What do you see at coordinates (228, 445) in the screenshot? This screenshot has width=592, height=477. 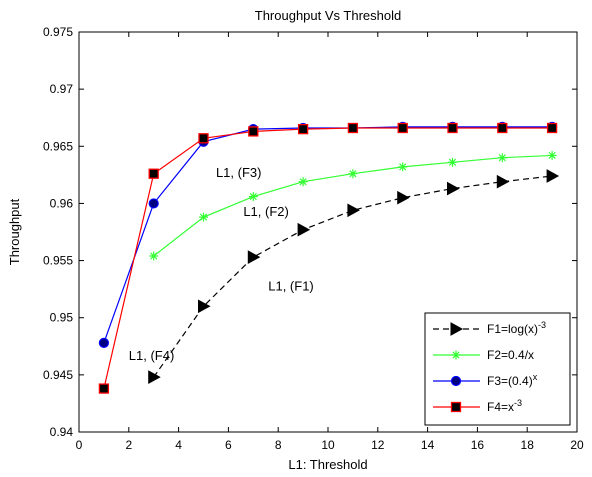 I see `x-tick-label: 6` at bounding box center [228, 445].